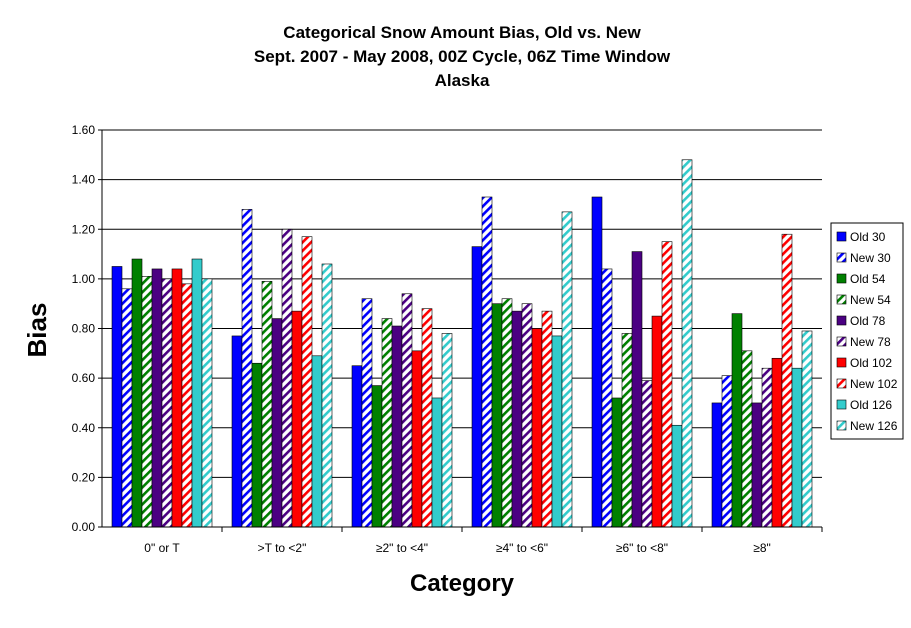 This screenshot has width=911, height=628. I want to click on legend-label: New 30, so click(870, 258).